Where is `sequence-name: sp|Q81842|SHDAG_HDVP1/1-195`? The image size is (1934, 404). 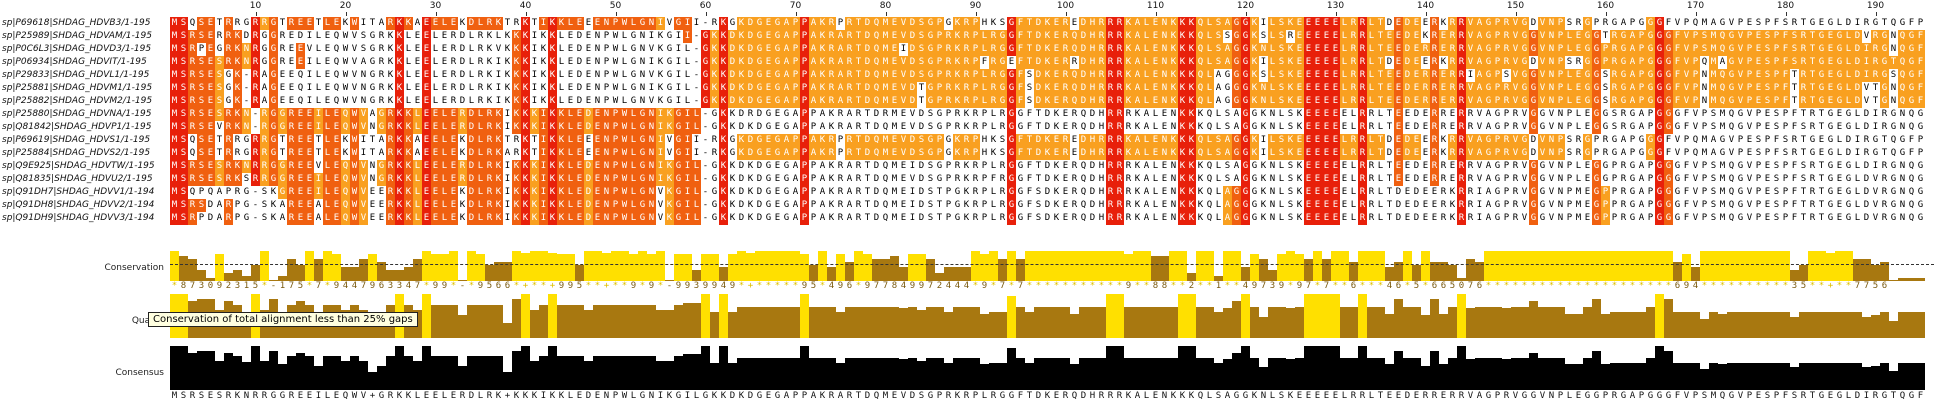 sequence-name: sp|Q81842|SHDAG_HDVP1/1-195 is located at coordinates (77, 127).